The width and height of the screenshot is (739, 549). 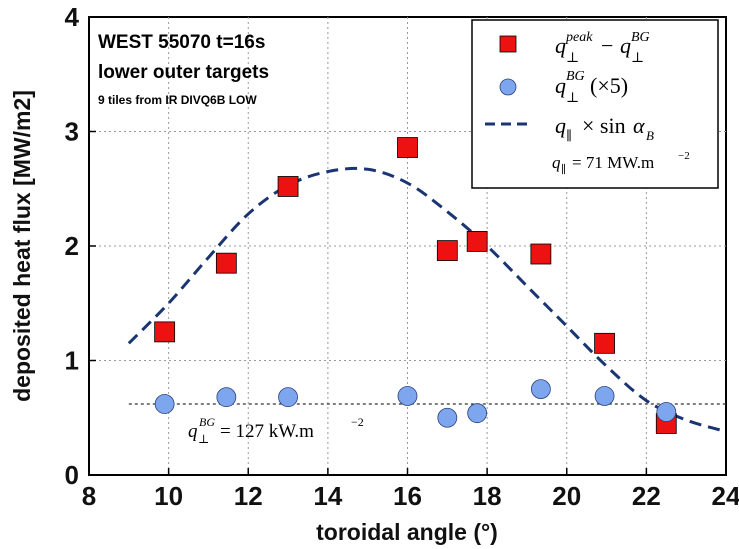 I want to click on x-tick-20: 20, so click(x=566, y=496).